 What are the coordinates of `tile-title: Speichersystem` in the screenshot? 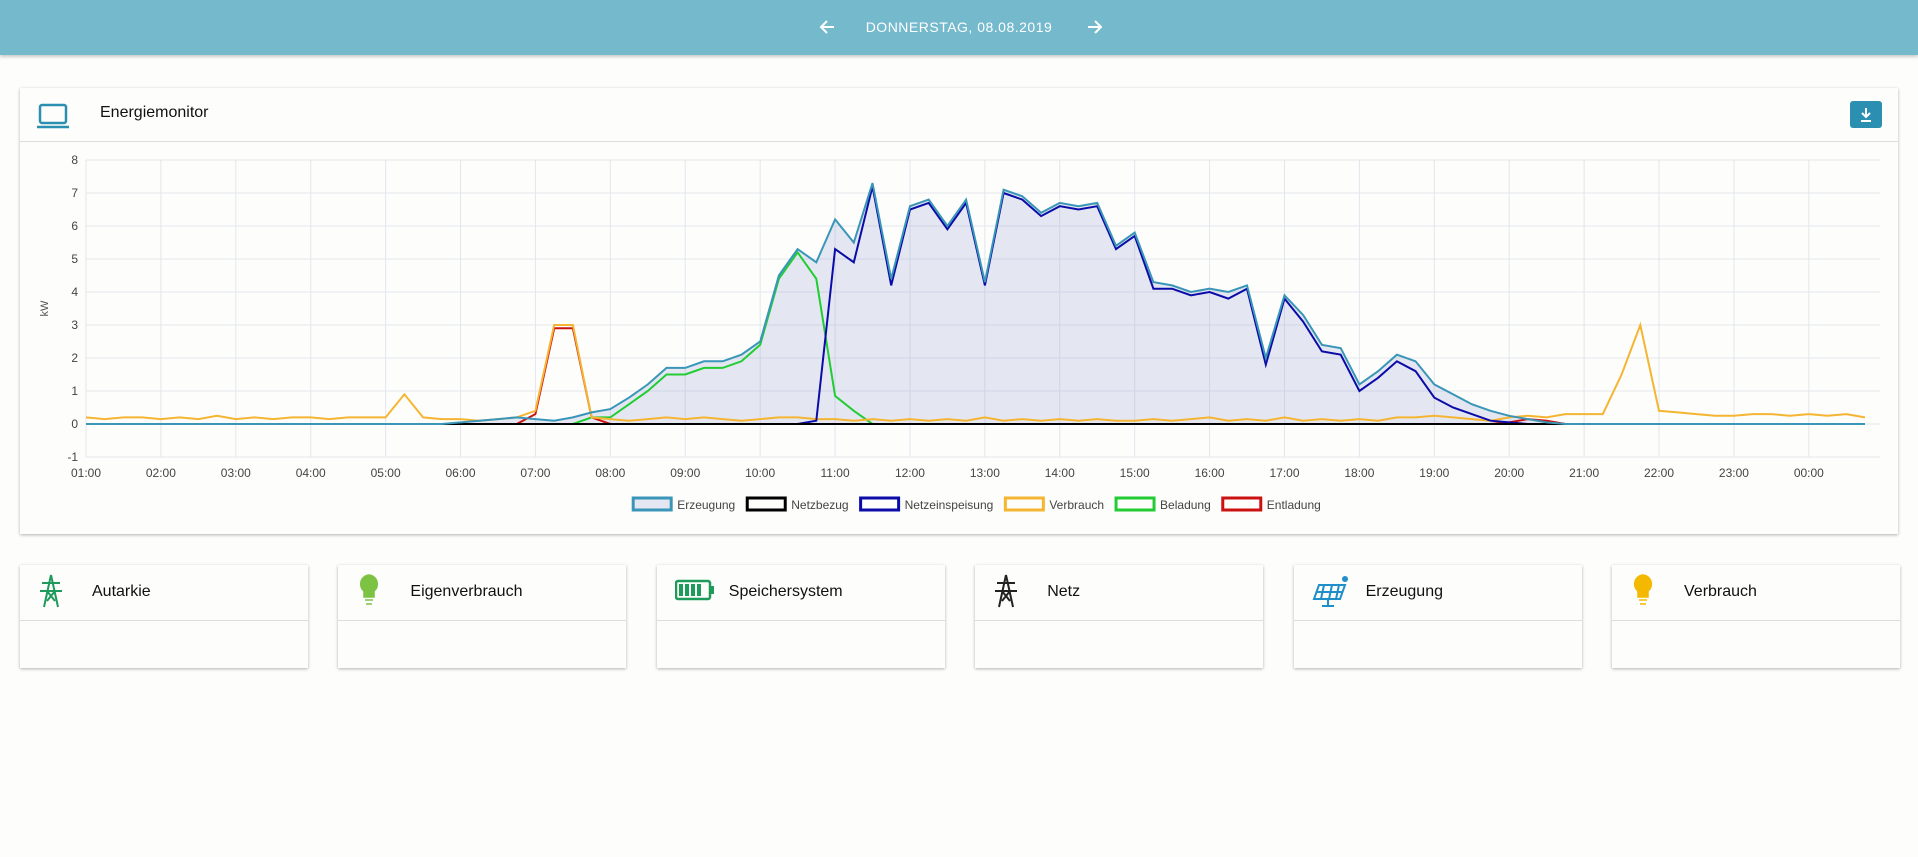 It's located at (785, 591).